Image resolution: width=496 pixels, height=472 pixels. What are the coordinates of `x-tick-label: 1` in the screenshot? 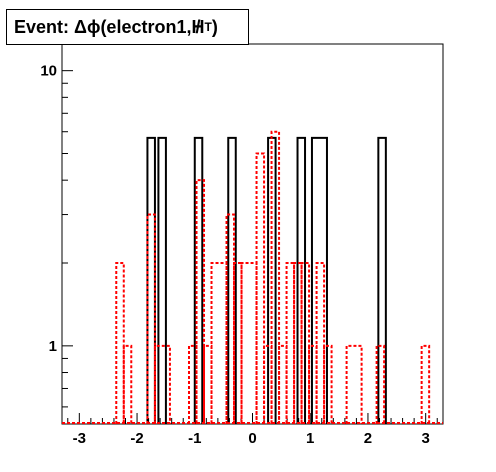 It's located at (310, 438).